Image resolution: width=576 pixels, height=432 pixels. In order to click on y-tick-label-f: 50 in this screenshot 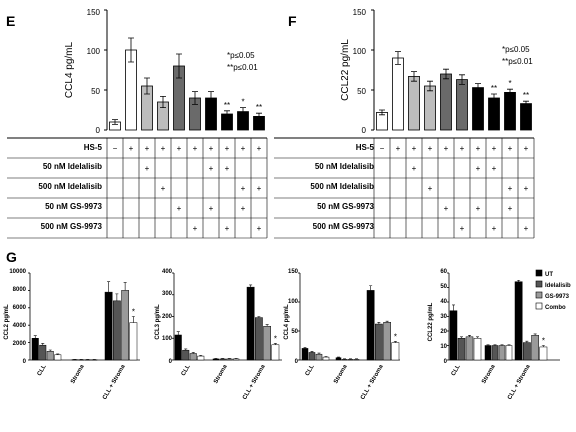, I will do `click(361, 91)`.